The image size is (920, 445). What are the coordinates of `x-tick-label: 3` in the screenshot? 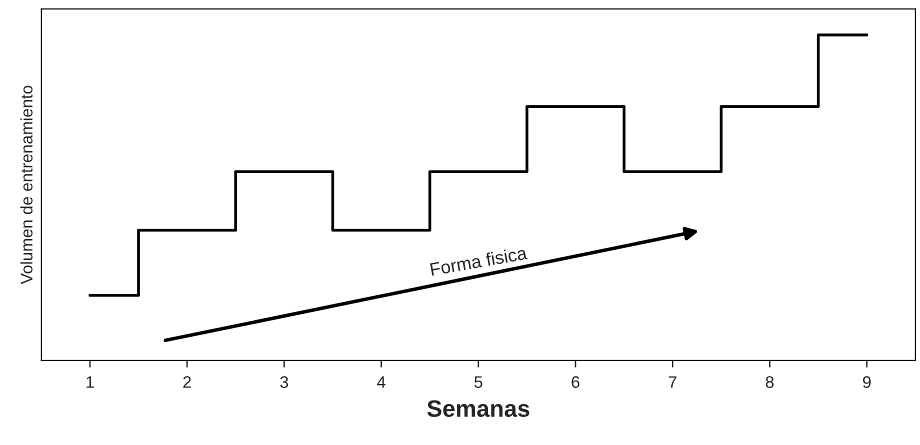 It's located at (284, 382).